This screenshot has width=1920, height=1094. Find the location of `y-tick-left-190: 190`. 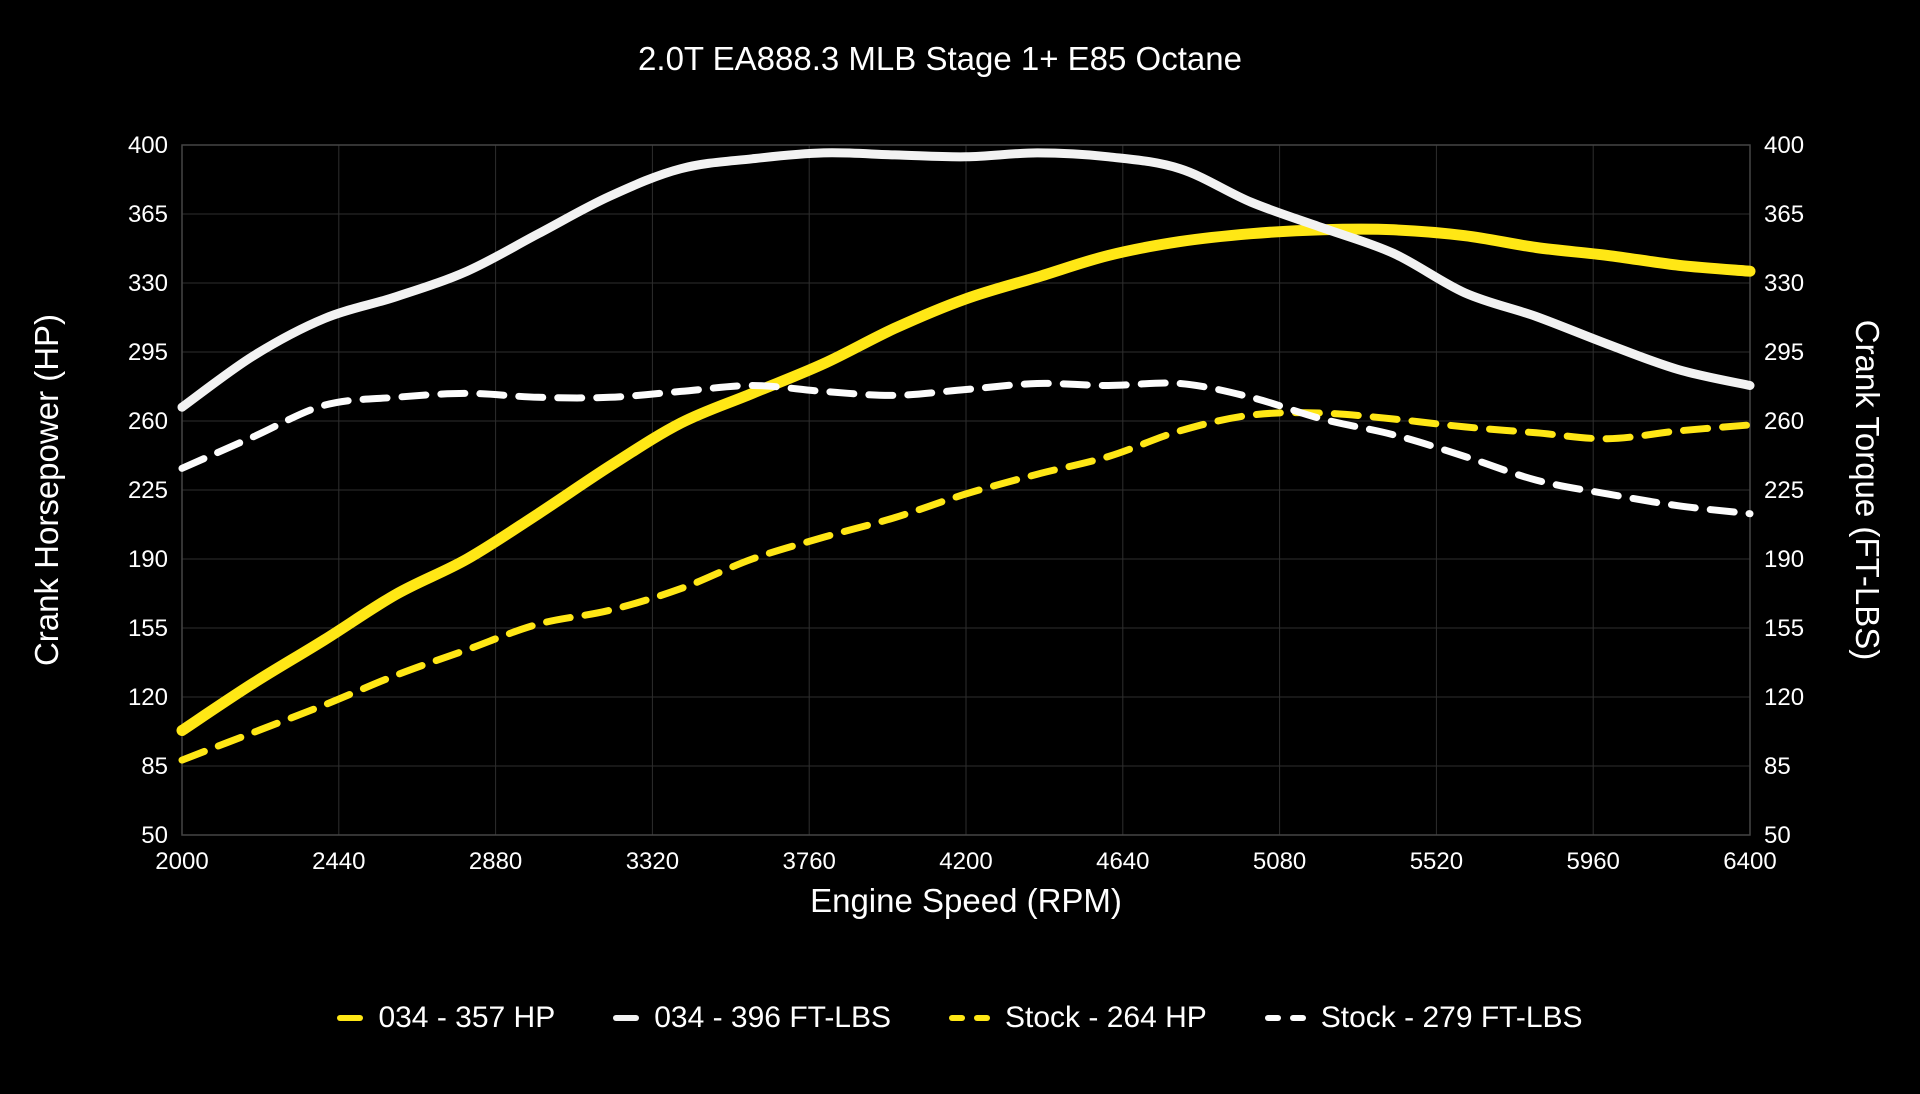

y-tick-left-190: 190 is located at coordinates (148, 559).